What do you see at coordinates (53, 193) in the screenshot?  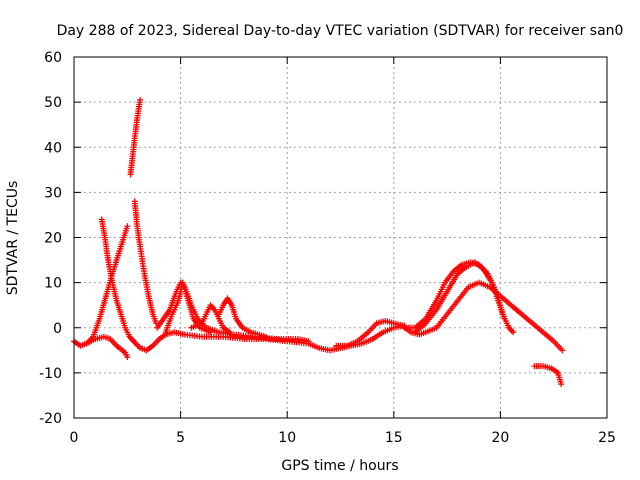 I see `y-tick-label: 30` at bounding box center [53, 193].